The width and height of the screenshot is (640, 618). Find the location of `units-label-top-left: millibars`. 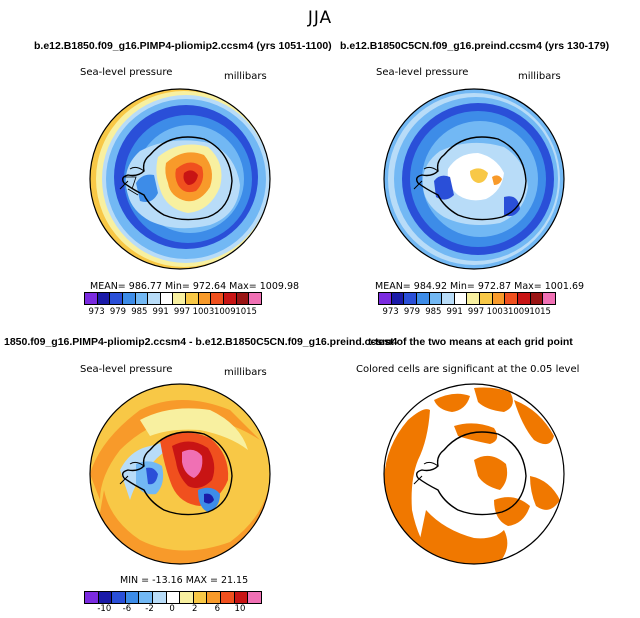

units-label-top-left: millibars is located at coordinates (245, 76).